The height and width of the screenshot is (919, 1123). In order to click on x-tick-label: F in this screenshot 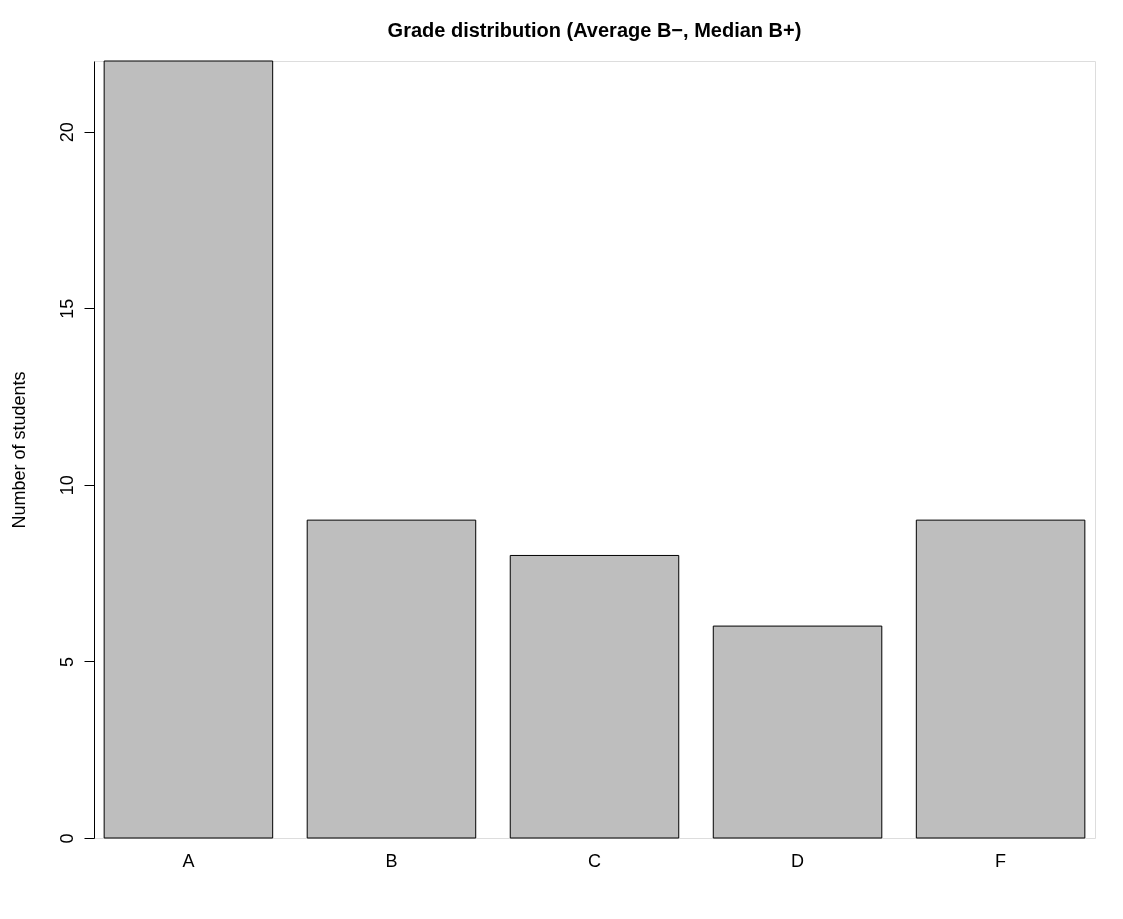, I will do `click(1001, 860)`.